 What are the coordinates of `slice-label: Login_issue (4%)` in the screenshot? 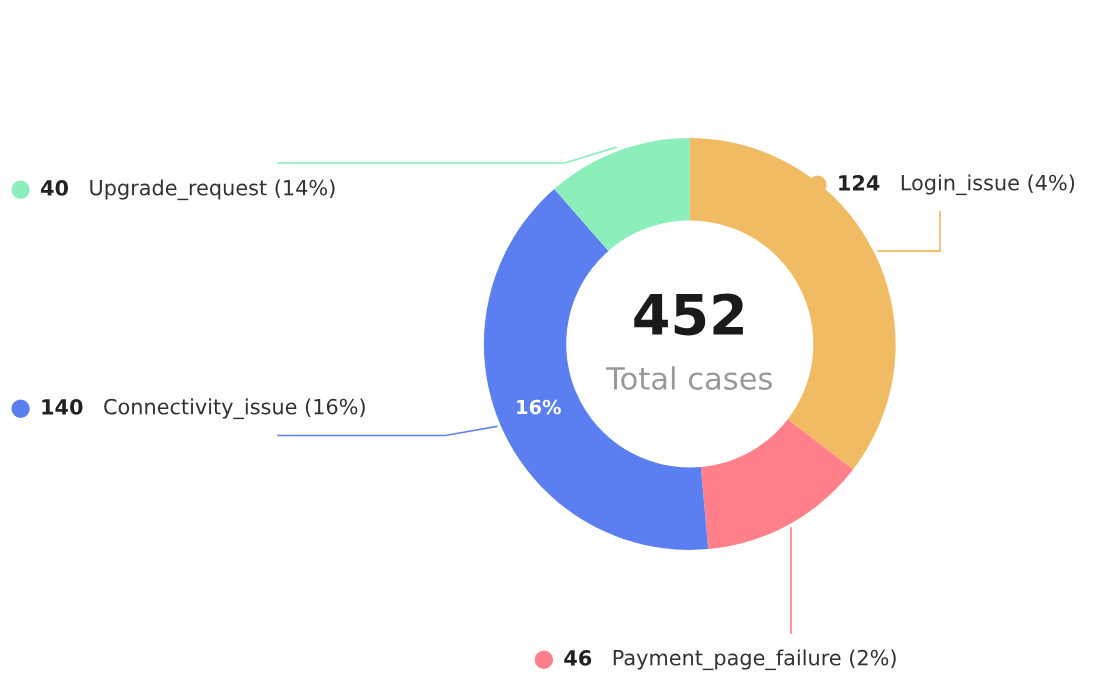 It's located at (988, 185).